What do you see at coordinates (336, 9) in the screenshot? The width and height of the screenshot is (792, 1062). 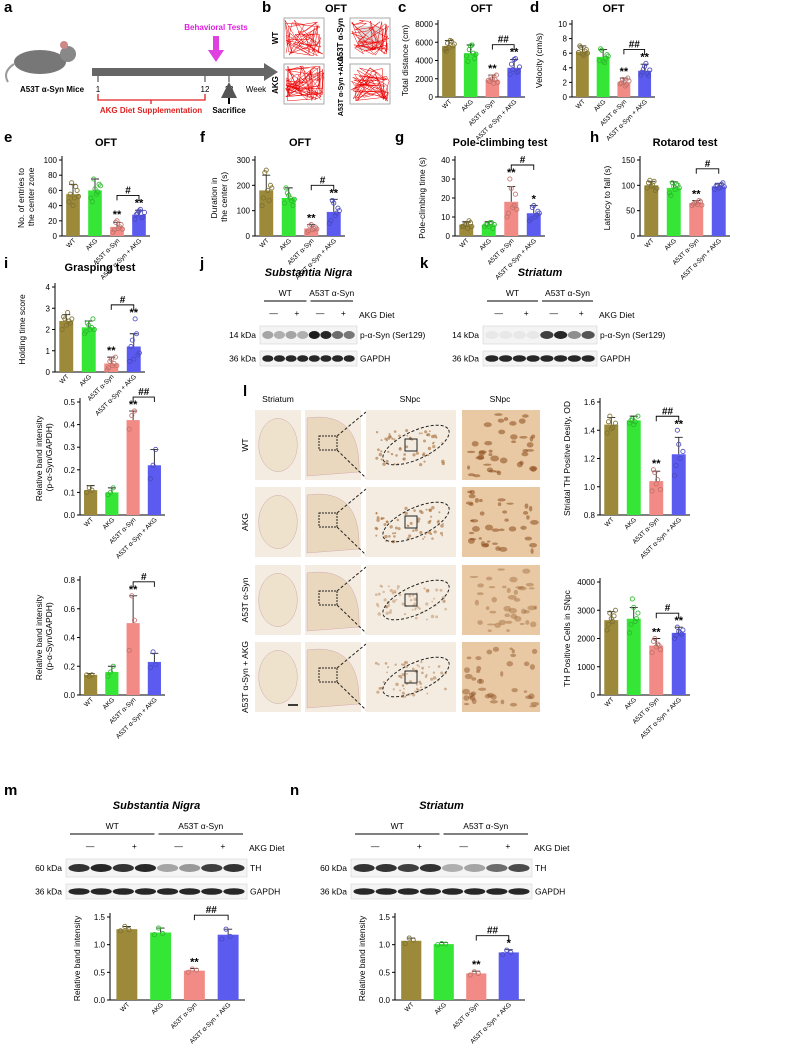 I see `tracks-title: OFT` at bounding box center [336, 9].